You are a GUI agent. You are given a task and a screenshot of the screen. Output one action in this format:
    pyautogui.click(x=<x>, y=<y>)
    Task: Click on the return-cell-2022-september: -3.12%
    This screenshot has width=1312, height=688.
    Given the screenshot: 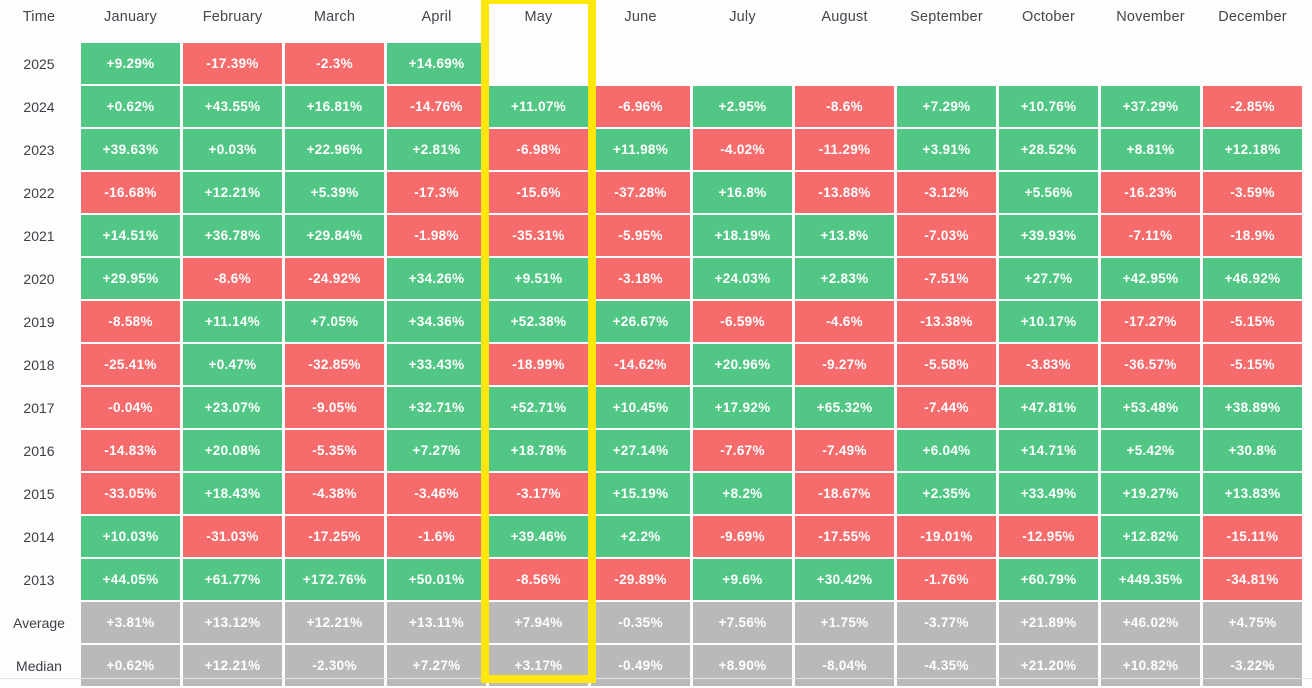 What is the action you would take?
    pyautogui.click(x=946, y=192)
    